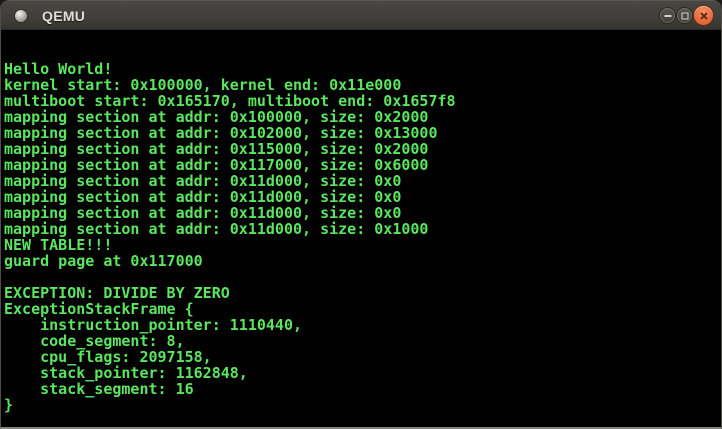 The height and width of the screenshot is (429, 722). What do you see at coordinates (103, 261) in the screenshot?
I see `terminal-line: guard page at 0x117000` at bounding box center [103, 261].